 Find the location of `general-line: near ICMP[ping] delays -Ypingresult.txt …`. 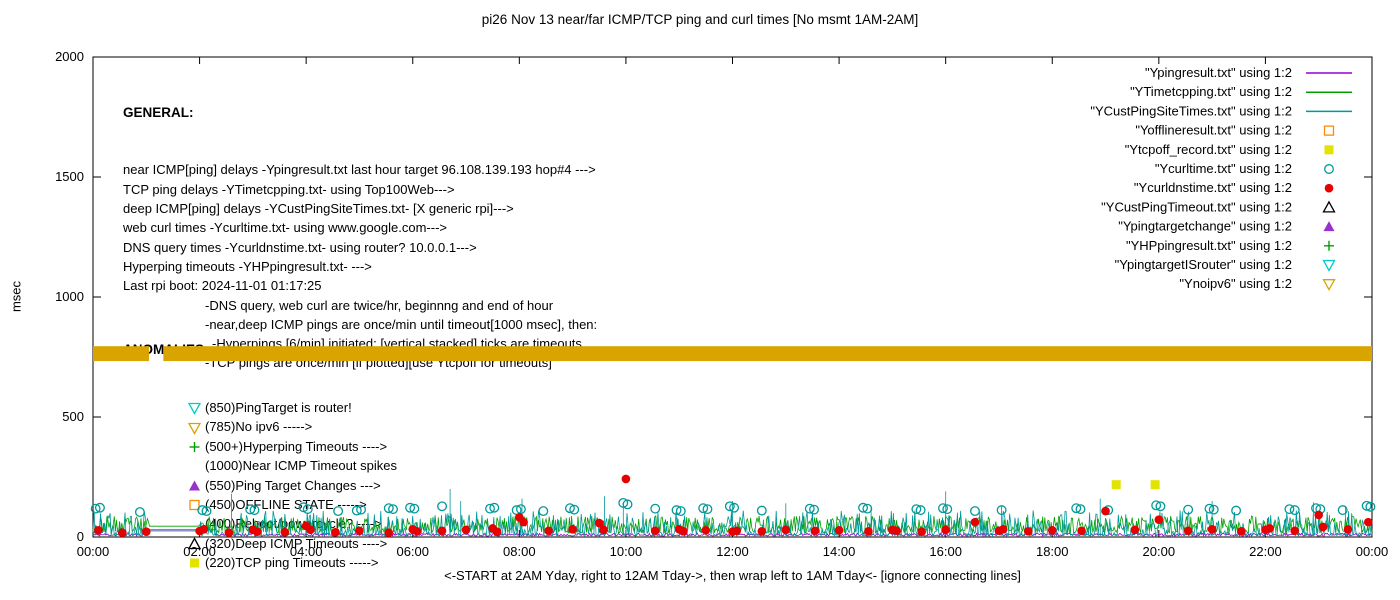

general-line: near ICMP[ping] delays -Ypingresult.txt … is located at coordinates (359, 170).